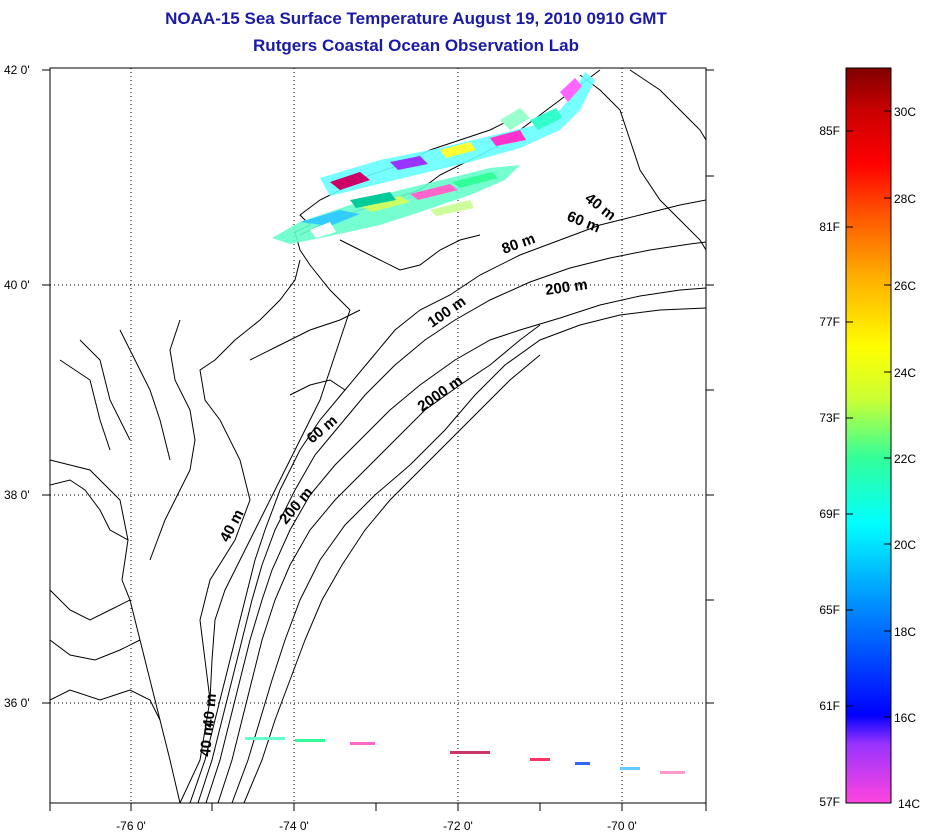 The width and height of the screenshot is (928, 832). Describe the element at coordinates (416, 45) in the screenshot. I see `map-subtitle: Rutgers Coastal Ocean Observation Lab` at that location.